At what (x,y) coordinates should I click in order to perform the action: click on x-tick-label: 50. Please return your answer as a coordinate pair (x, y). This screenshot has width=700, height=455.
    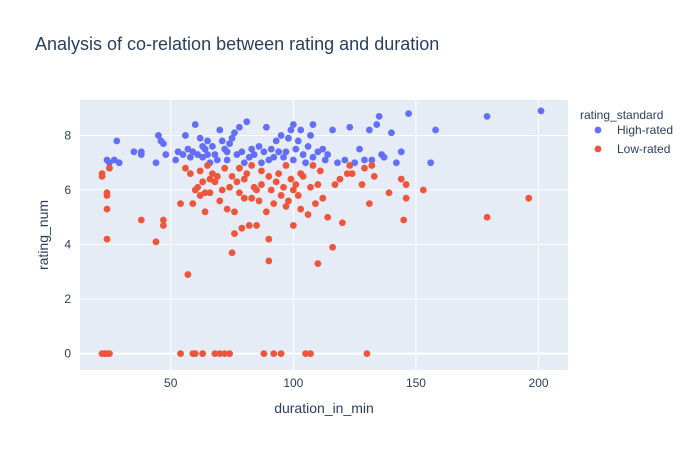
    Looking at the image, I should click on (171, 383).